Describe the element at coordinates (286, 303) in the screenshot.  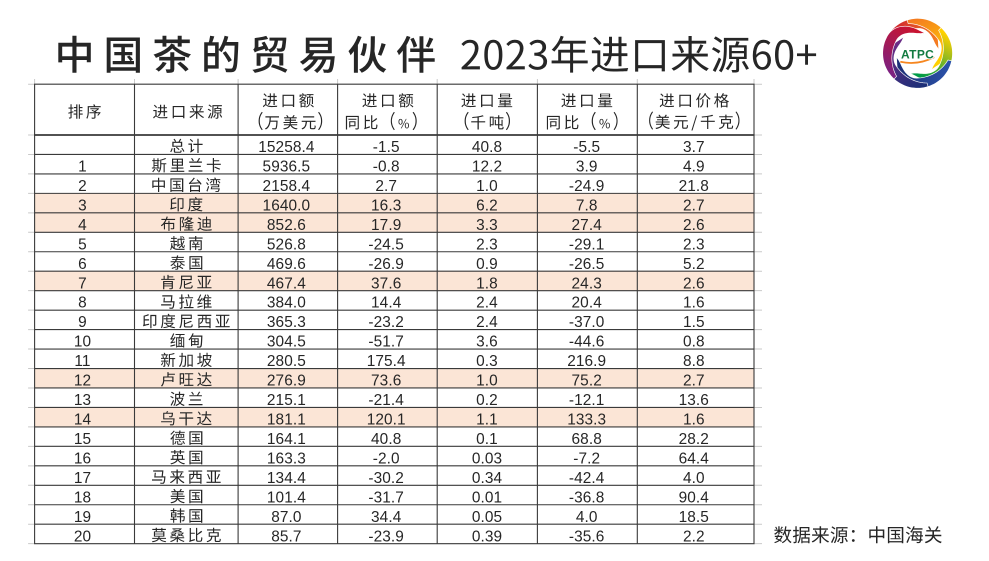
I see `svg-text: 384.0` at that location.